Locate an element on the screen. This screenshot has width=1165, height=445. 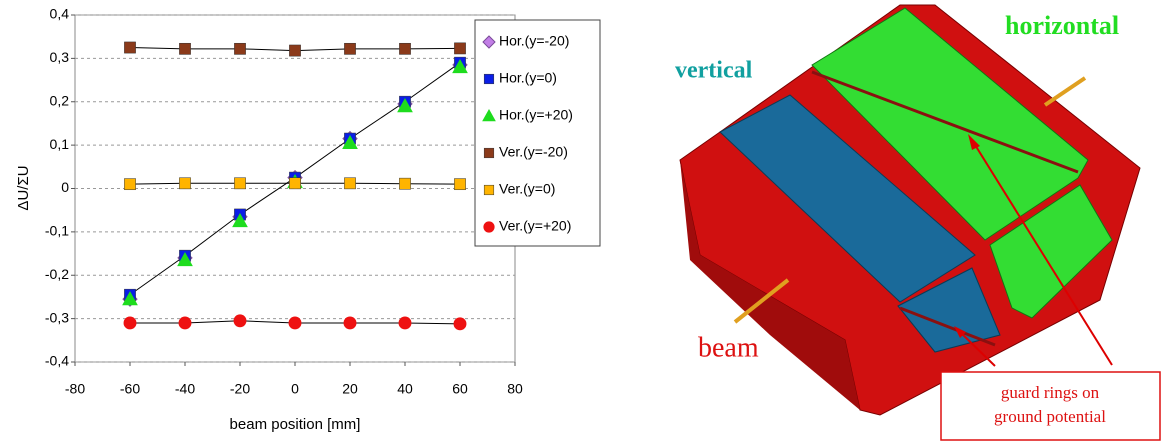
legend-label: Ver.(y=-20) is located at coordinates (533, 152).